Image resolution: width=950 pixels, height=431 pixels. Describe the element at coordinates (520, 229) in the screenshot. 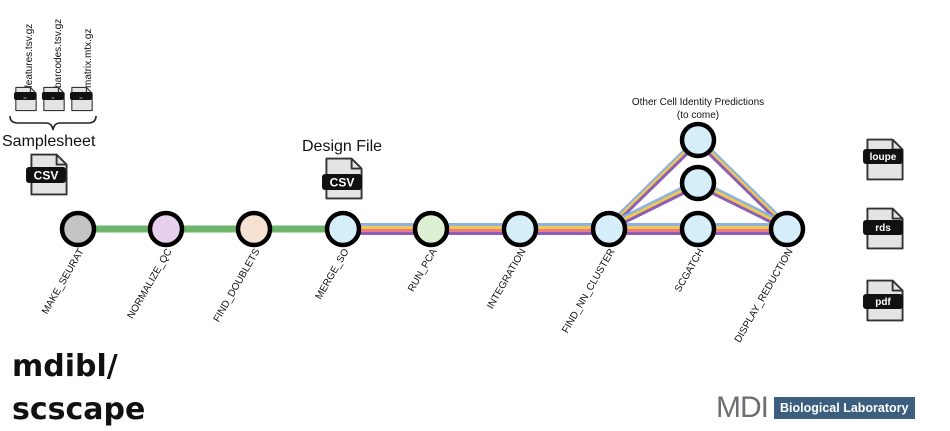

I see `node-integration` at that location.